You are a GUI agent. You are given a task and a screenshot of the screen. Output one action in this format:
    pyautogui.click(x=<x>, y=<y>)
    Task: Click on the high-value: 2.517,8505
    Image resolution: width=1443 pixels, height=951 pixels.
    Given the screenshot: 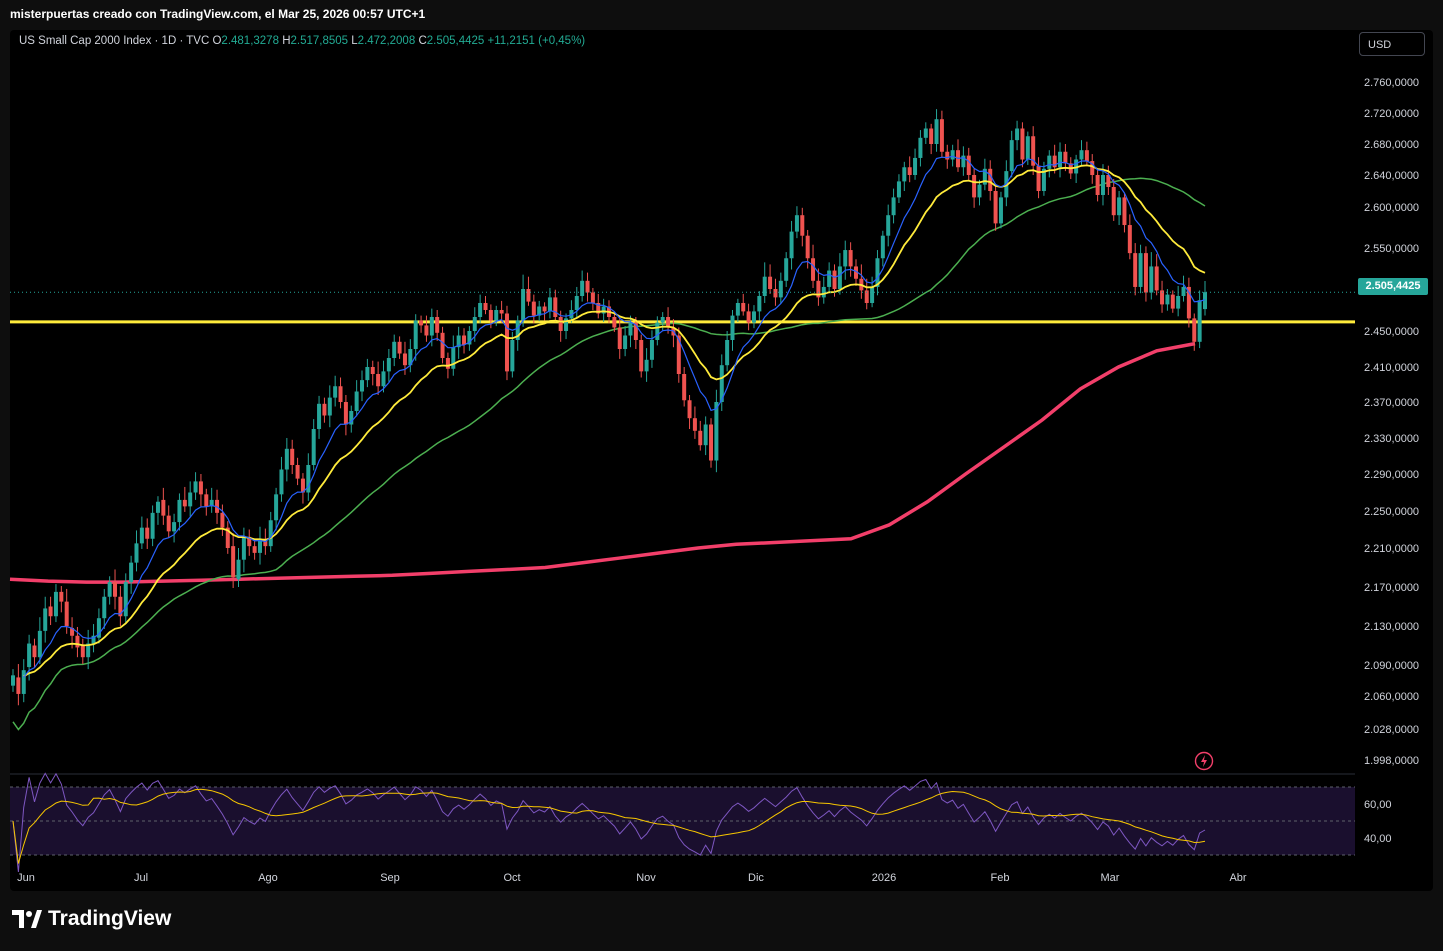 What is the action you would take?
    pyautogui.click(x=319, y=41)
    